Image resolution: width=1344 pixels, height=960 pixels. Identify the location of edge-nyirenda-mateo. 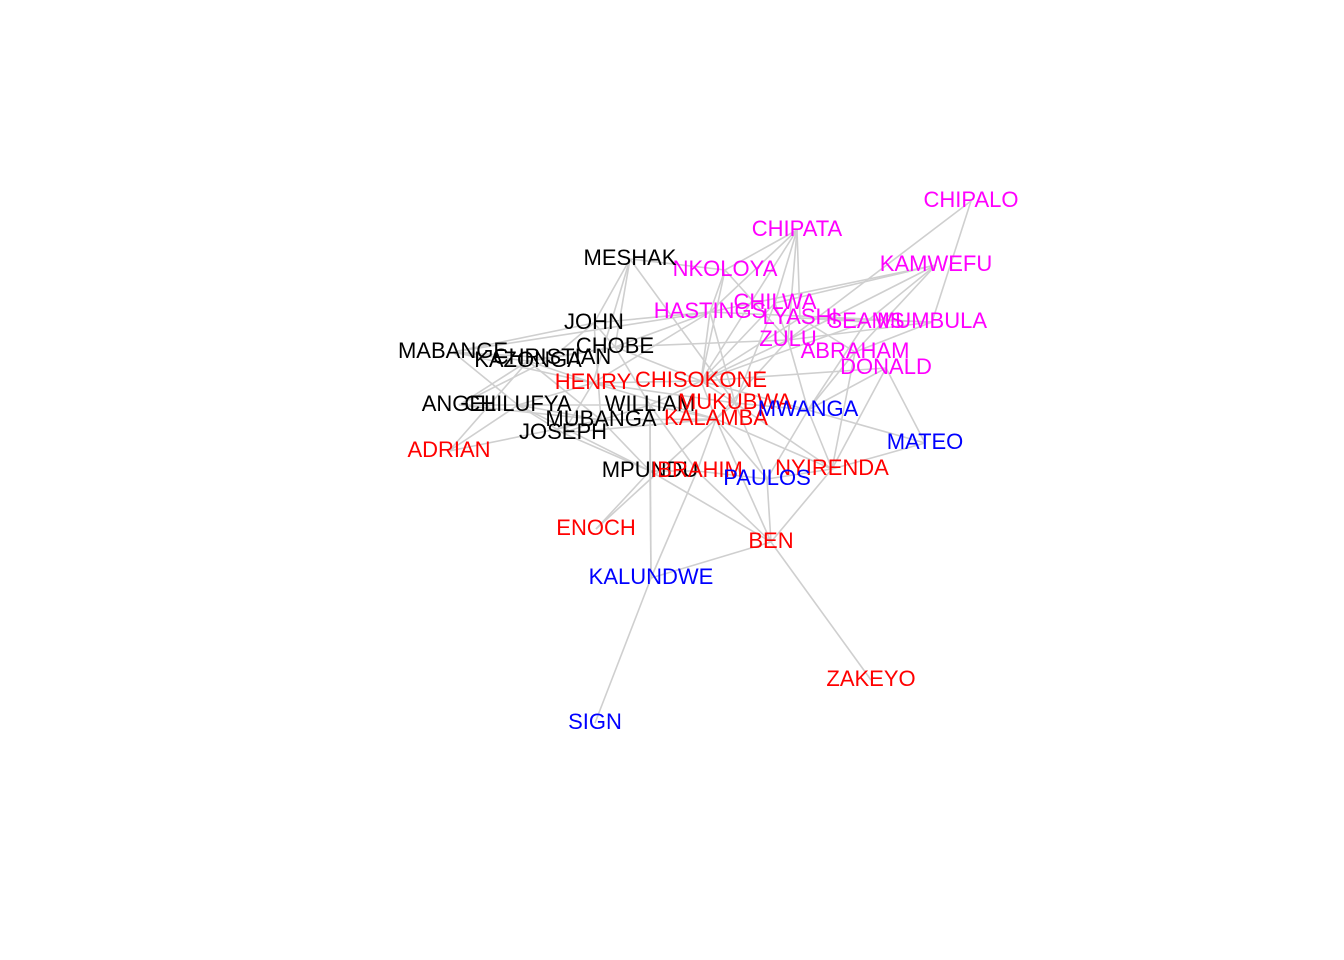
(878, 456).